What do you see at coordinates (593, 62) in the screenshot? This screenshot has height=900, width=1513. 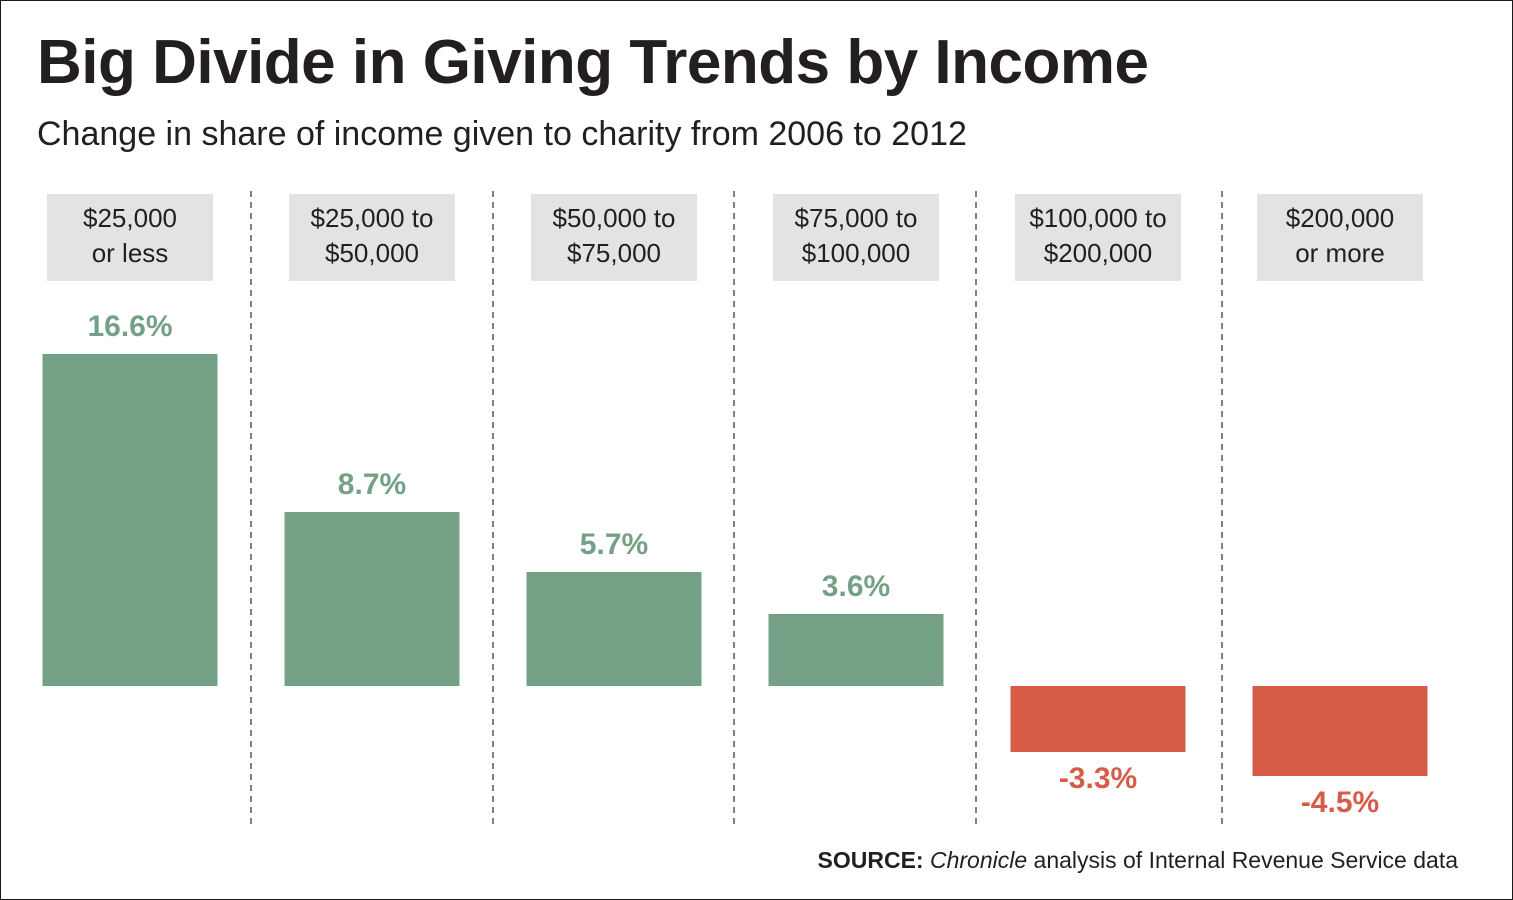 I see `chart-title: Big Divide in Giving Trends by Income` at bounding box center [593, 62].